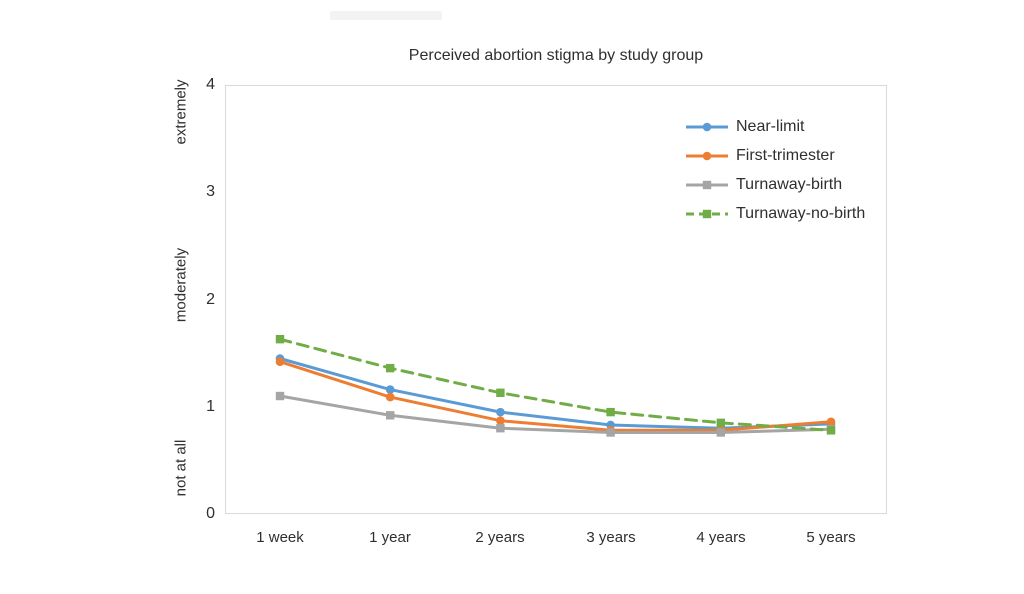 This screenshot has width=1024, height=594. Describe the element at coordinates (500, 537) in the screenshot. I see `x-tick-label: 2 years` at that location.